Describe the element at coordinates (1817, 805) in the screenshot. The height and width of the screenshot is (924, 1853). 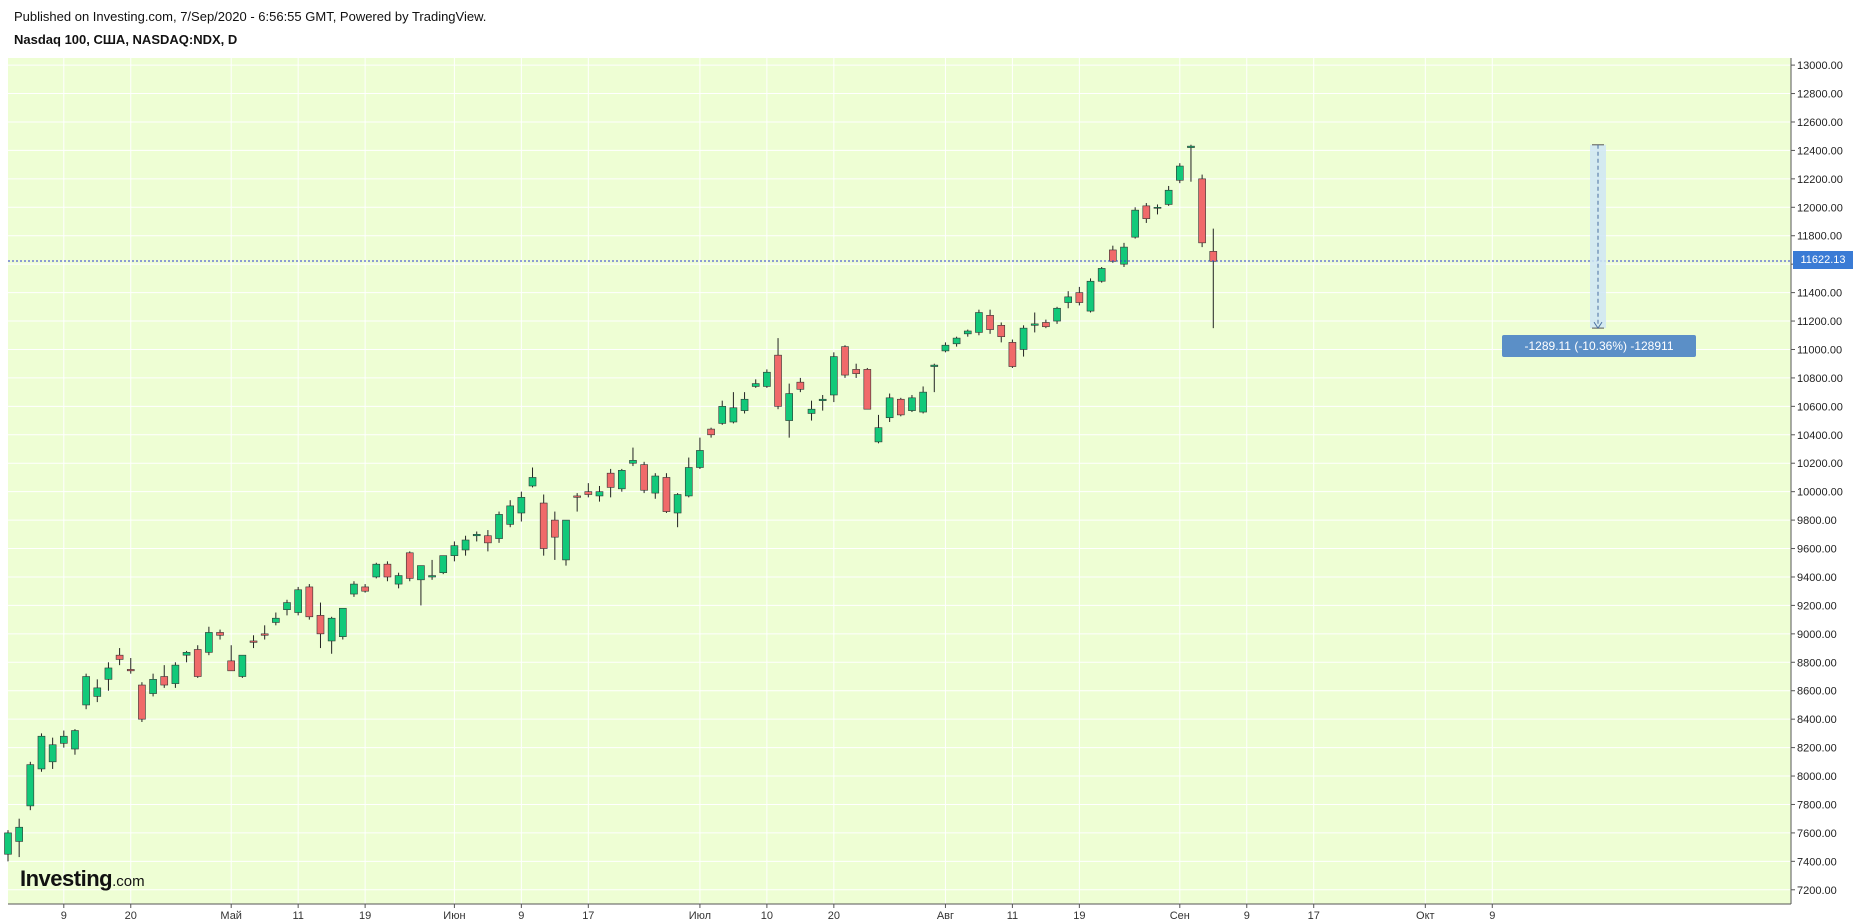
I see `y-tick-label: 7800.00` at that location.